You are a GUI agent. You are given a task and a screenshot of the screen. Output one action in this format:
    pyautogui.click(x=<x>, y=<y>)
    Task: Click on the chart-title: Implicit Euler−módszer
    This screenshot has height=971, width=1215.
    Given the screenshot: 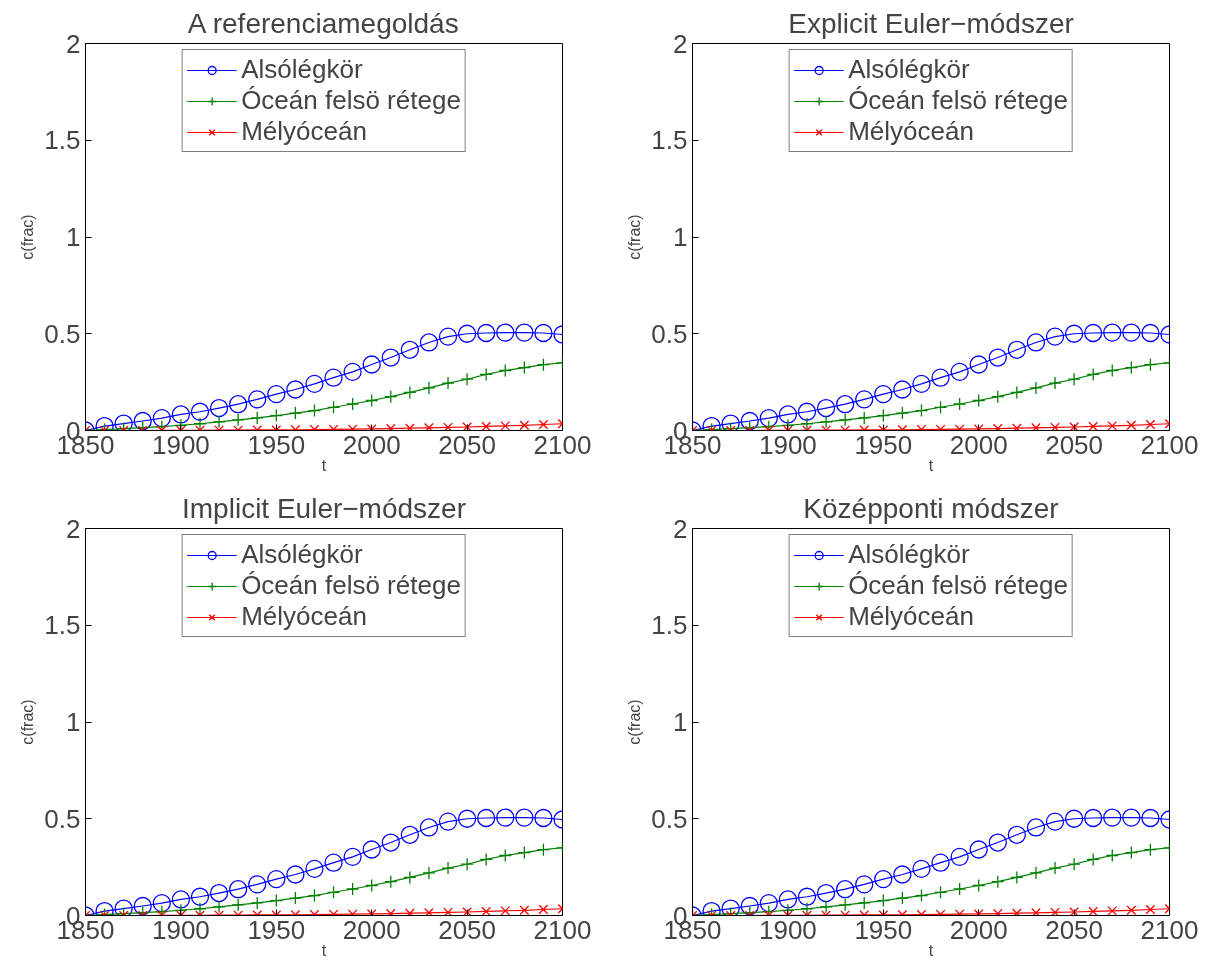 What is the action you would take?
    pyautogui.click(x=324, y=508)
    